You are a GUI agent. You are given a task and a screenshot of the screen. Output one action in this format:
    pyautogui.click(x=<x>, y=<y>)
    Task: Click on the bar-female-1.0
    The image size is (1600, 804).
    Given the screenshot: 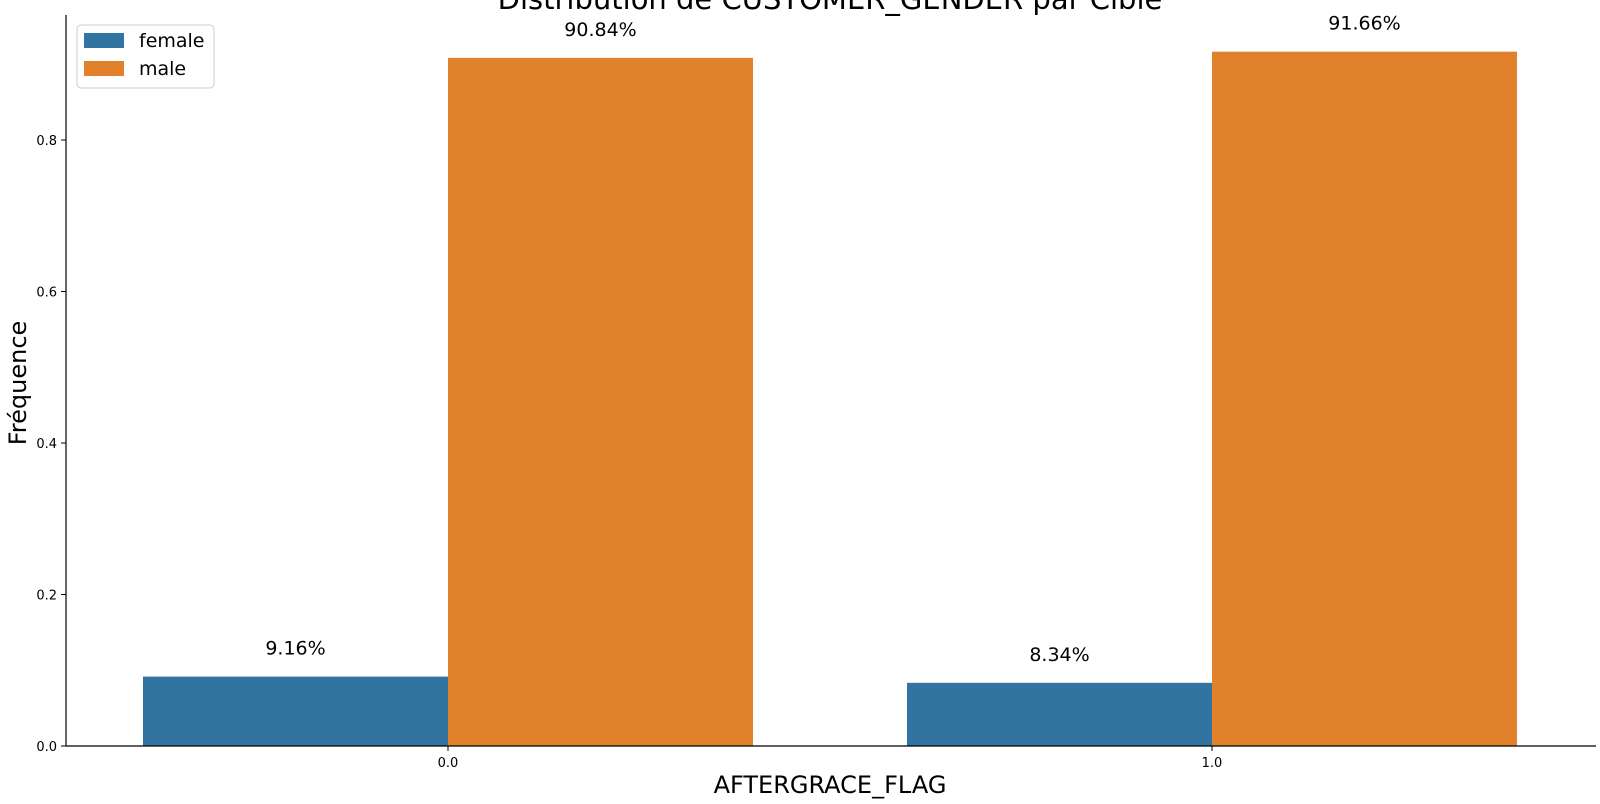 What is the action you would take?
    pyautogui.click(x=1059, y=714)
    